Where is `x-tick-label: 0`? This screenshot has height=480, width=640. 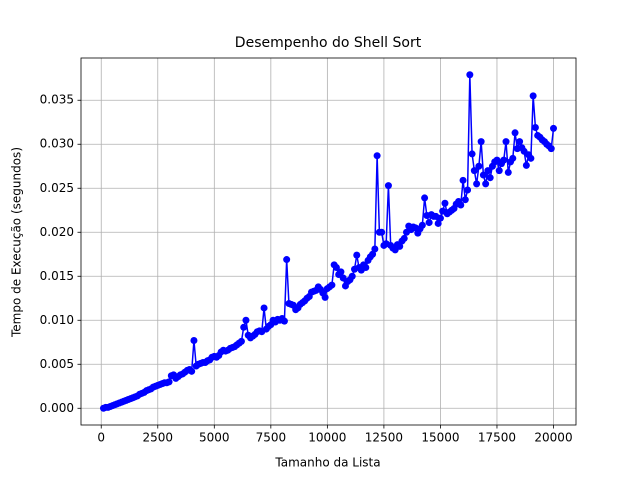 x-tick-label: 0 is located at coordinates (101, 438).